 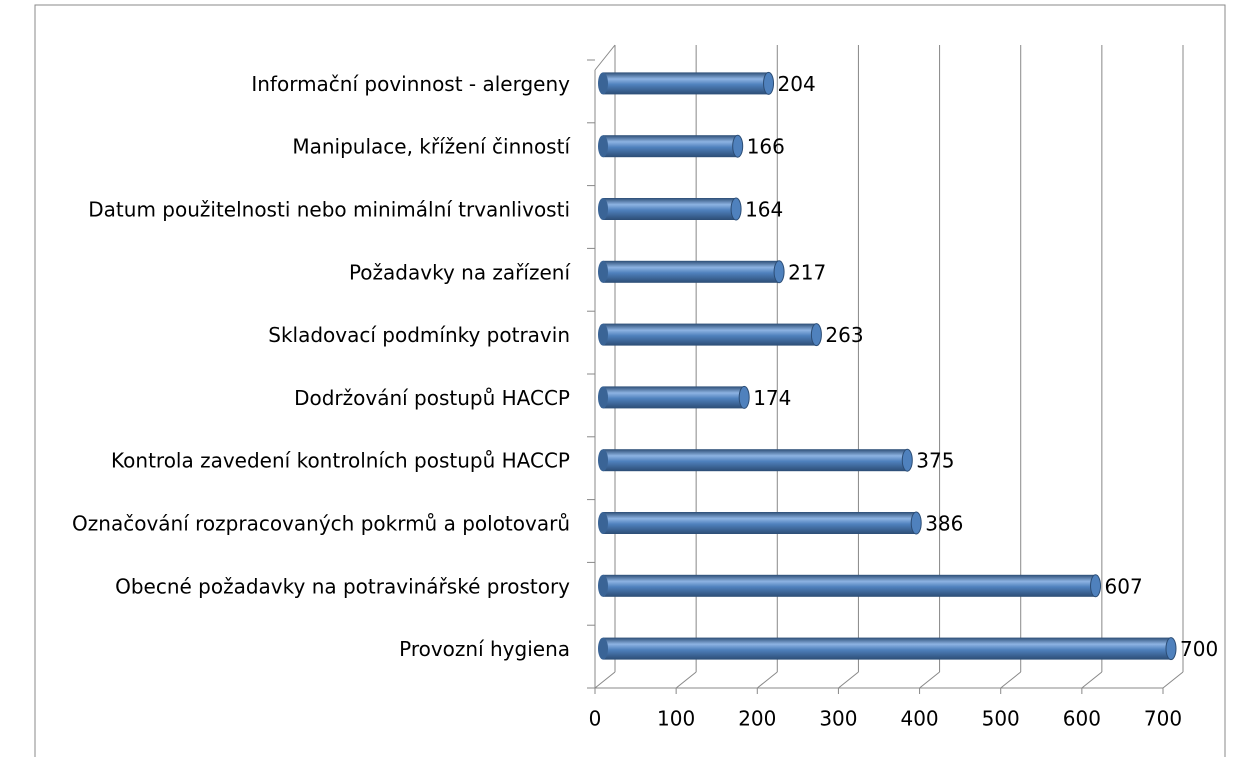 I want to click on x-tick-label: 0, so click(x=595, y=719).